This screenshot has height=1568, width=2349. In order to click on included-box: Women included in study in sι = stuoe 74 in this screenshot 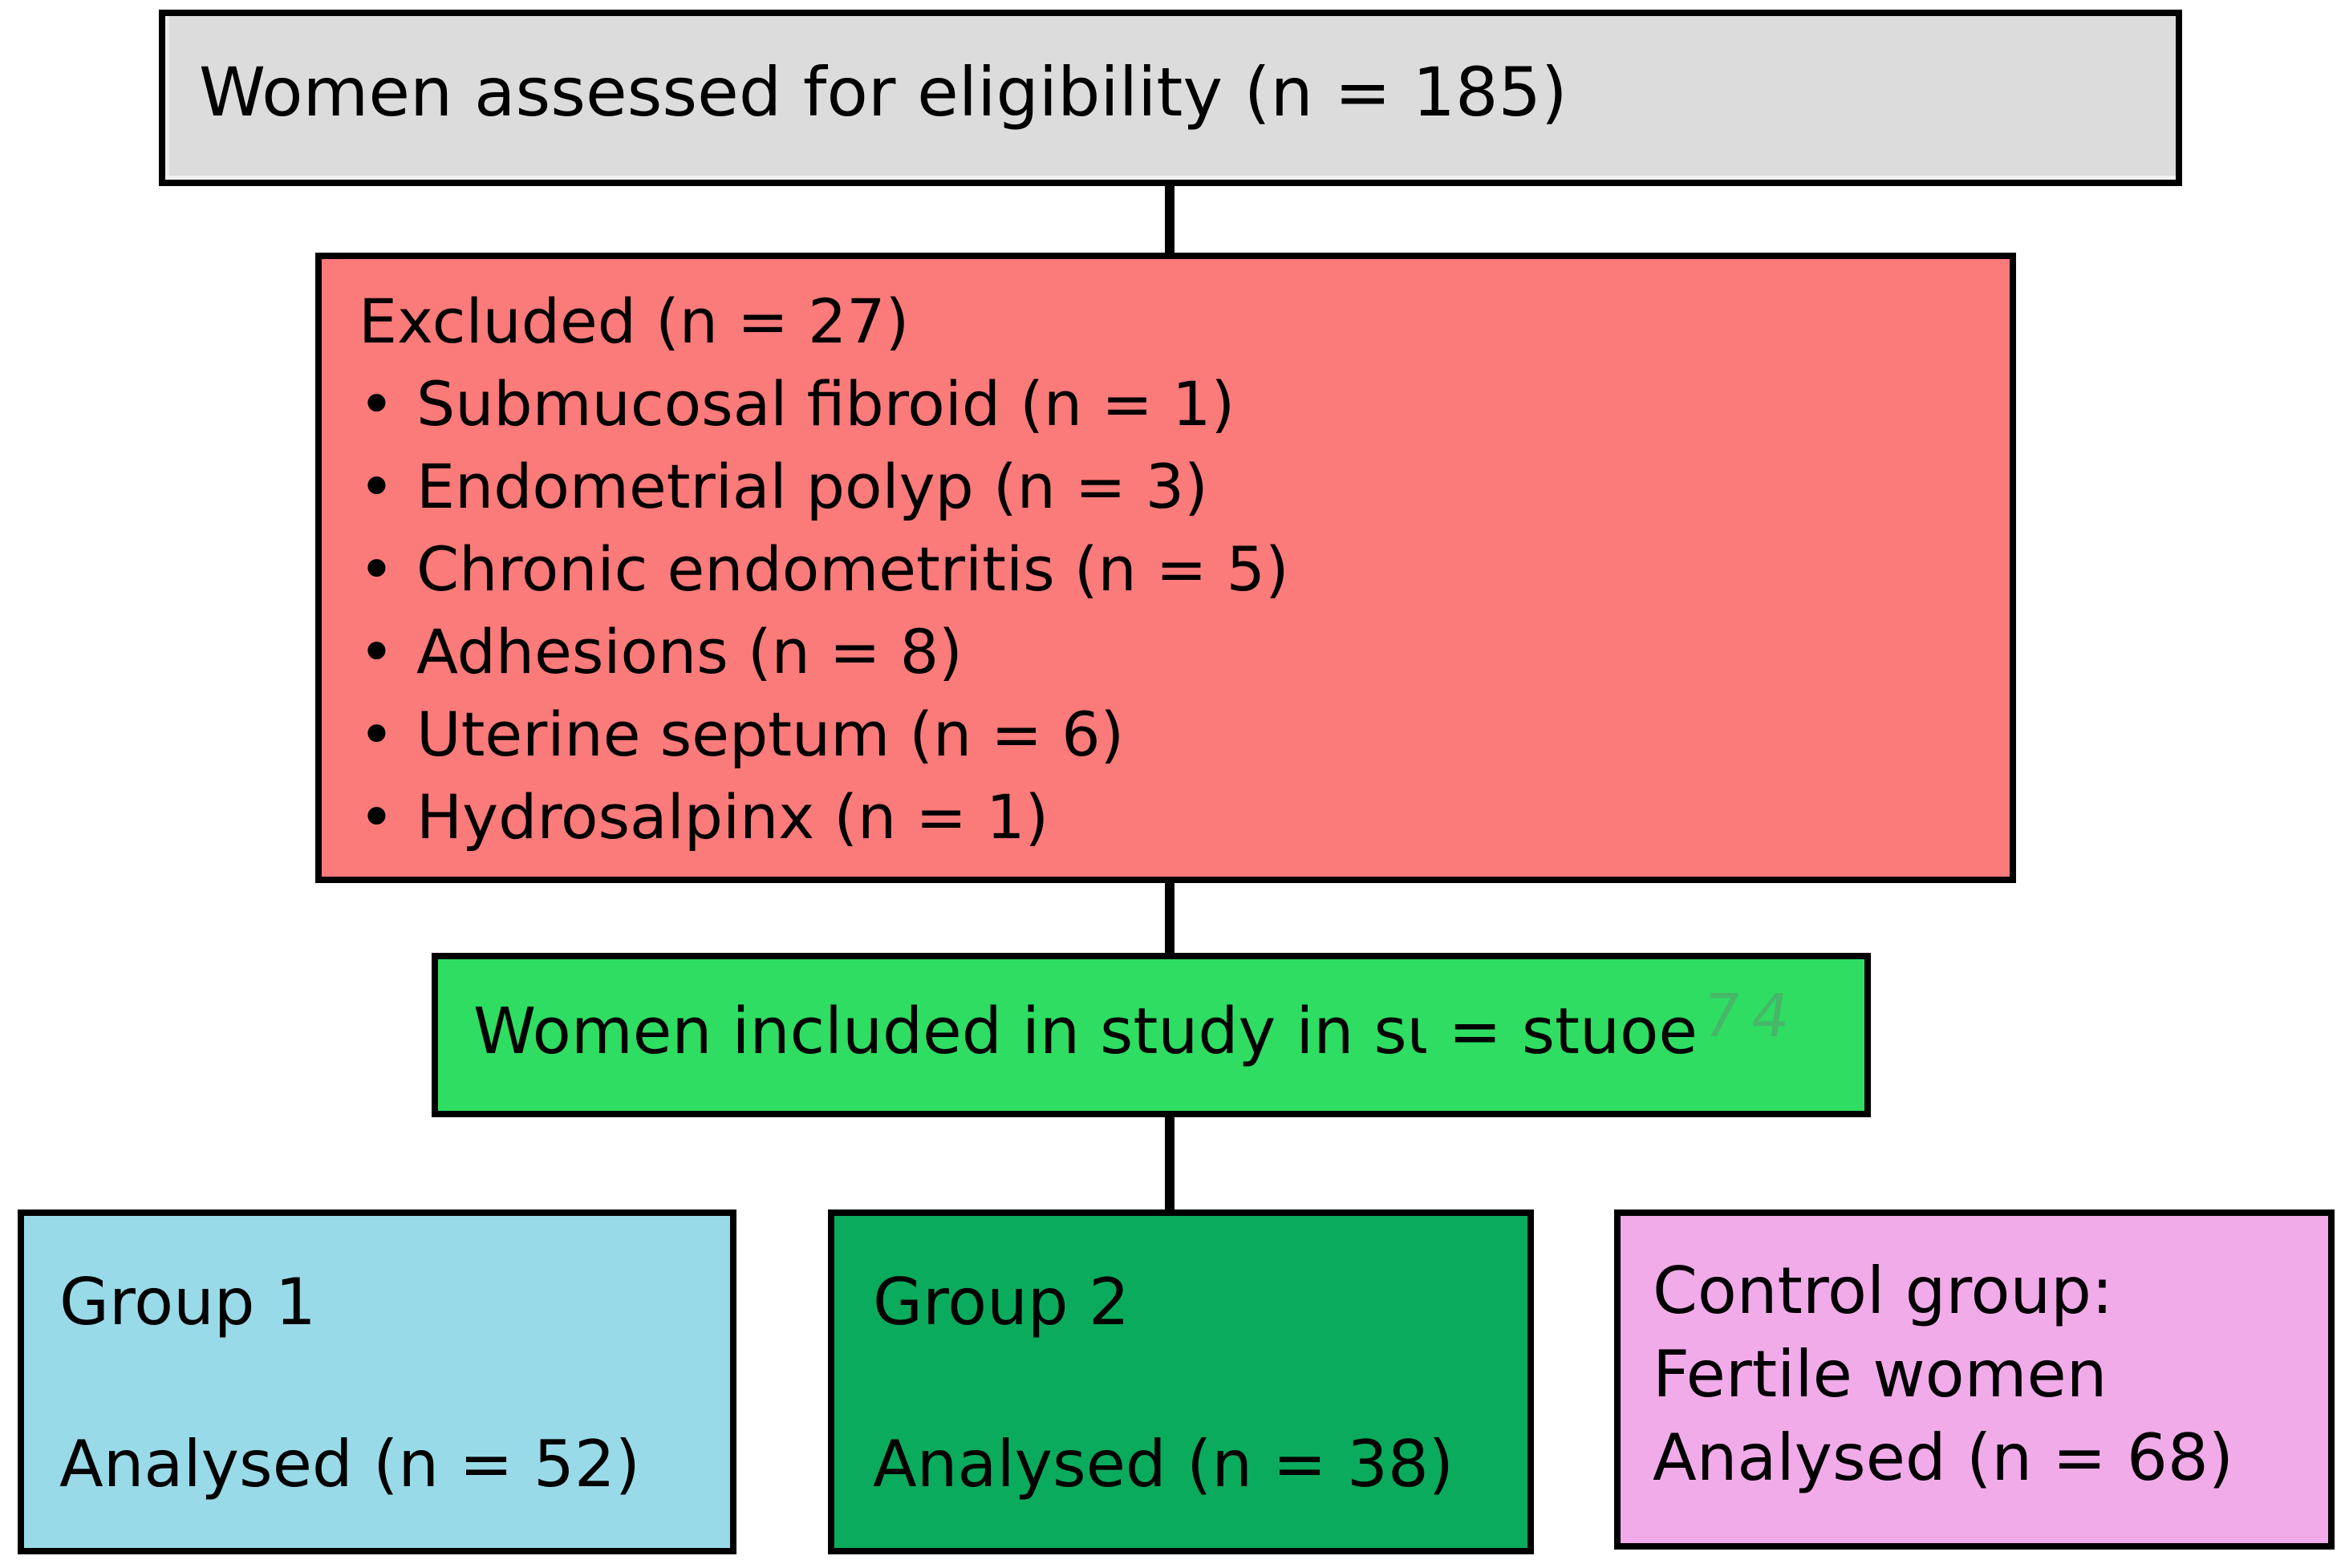, I will do `click(1151, 1035)`.